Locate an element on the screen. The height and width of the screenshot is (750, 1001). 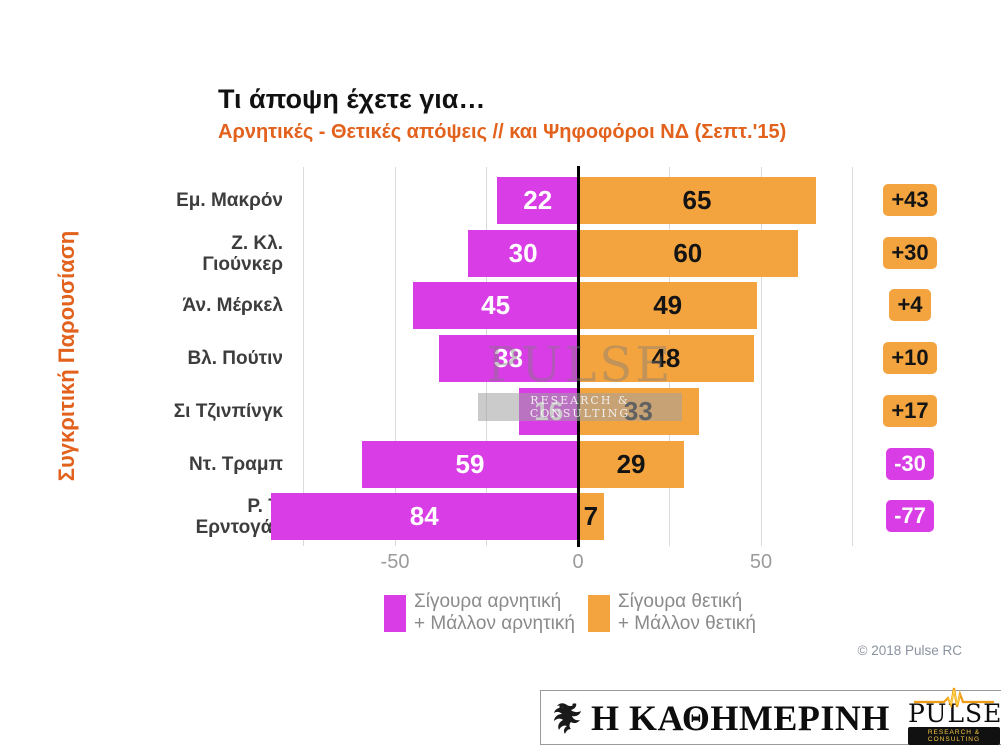
legend-label: Σίγουρα αρνητική + Μάλλον αρνητική is located at coordinates (494, 612).